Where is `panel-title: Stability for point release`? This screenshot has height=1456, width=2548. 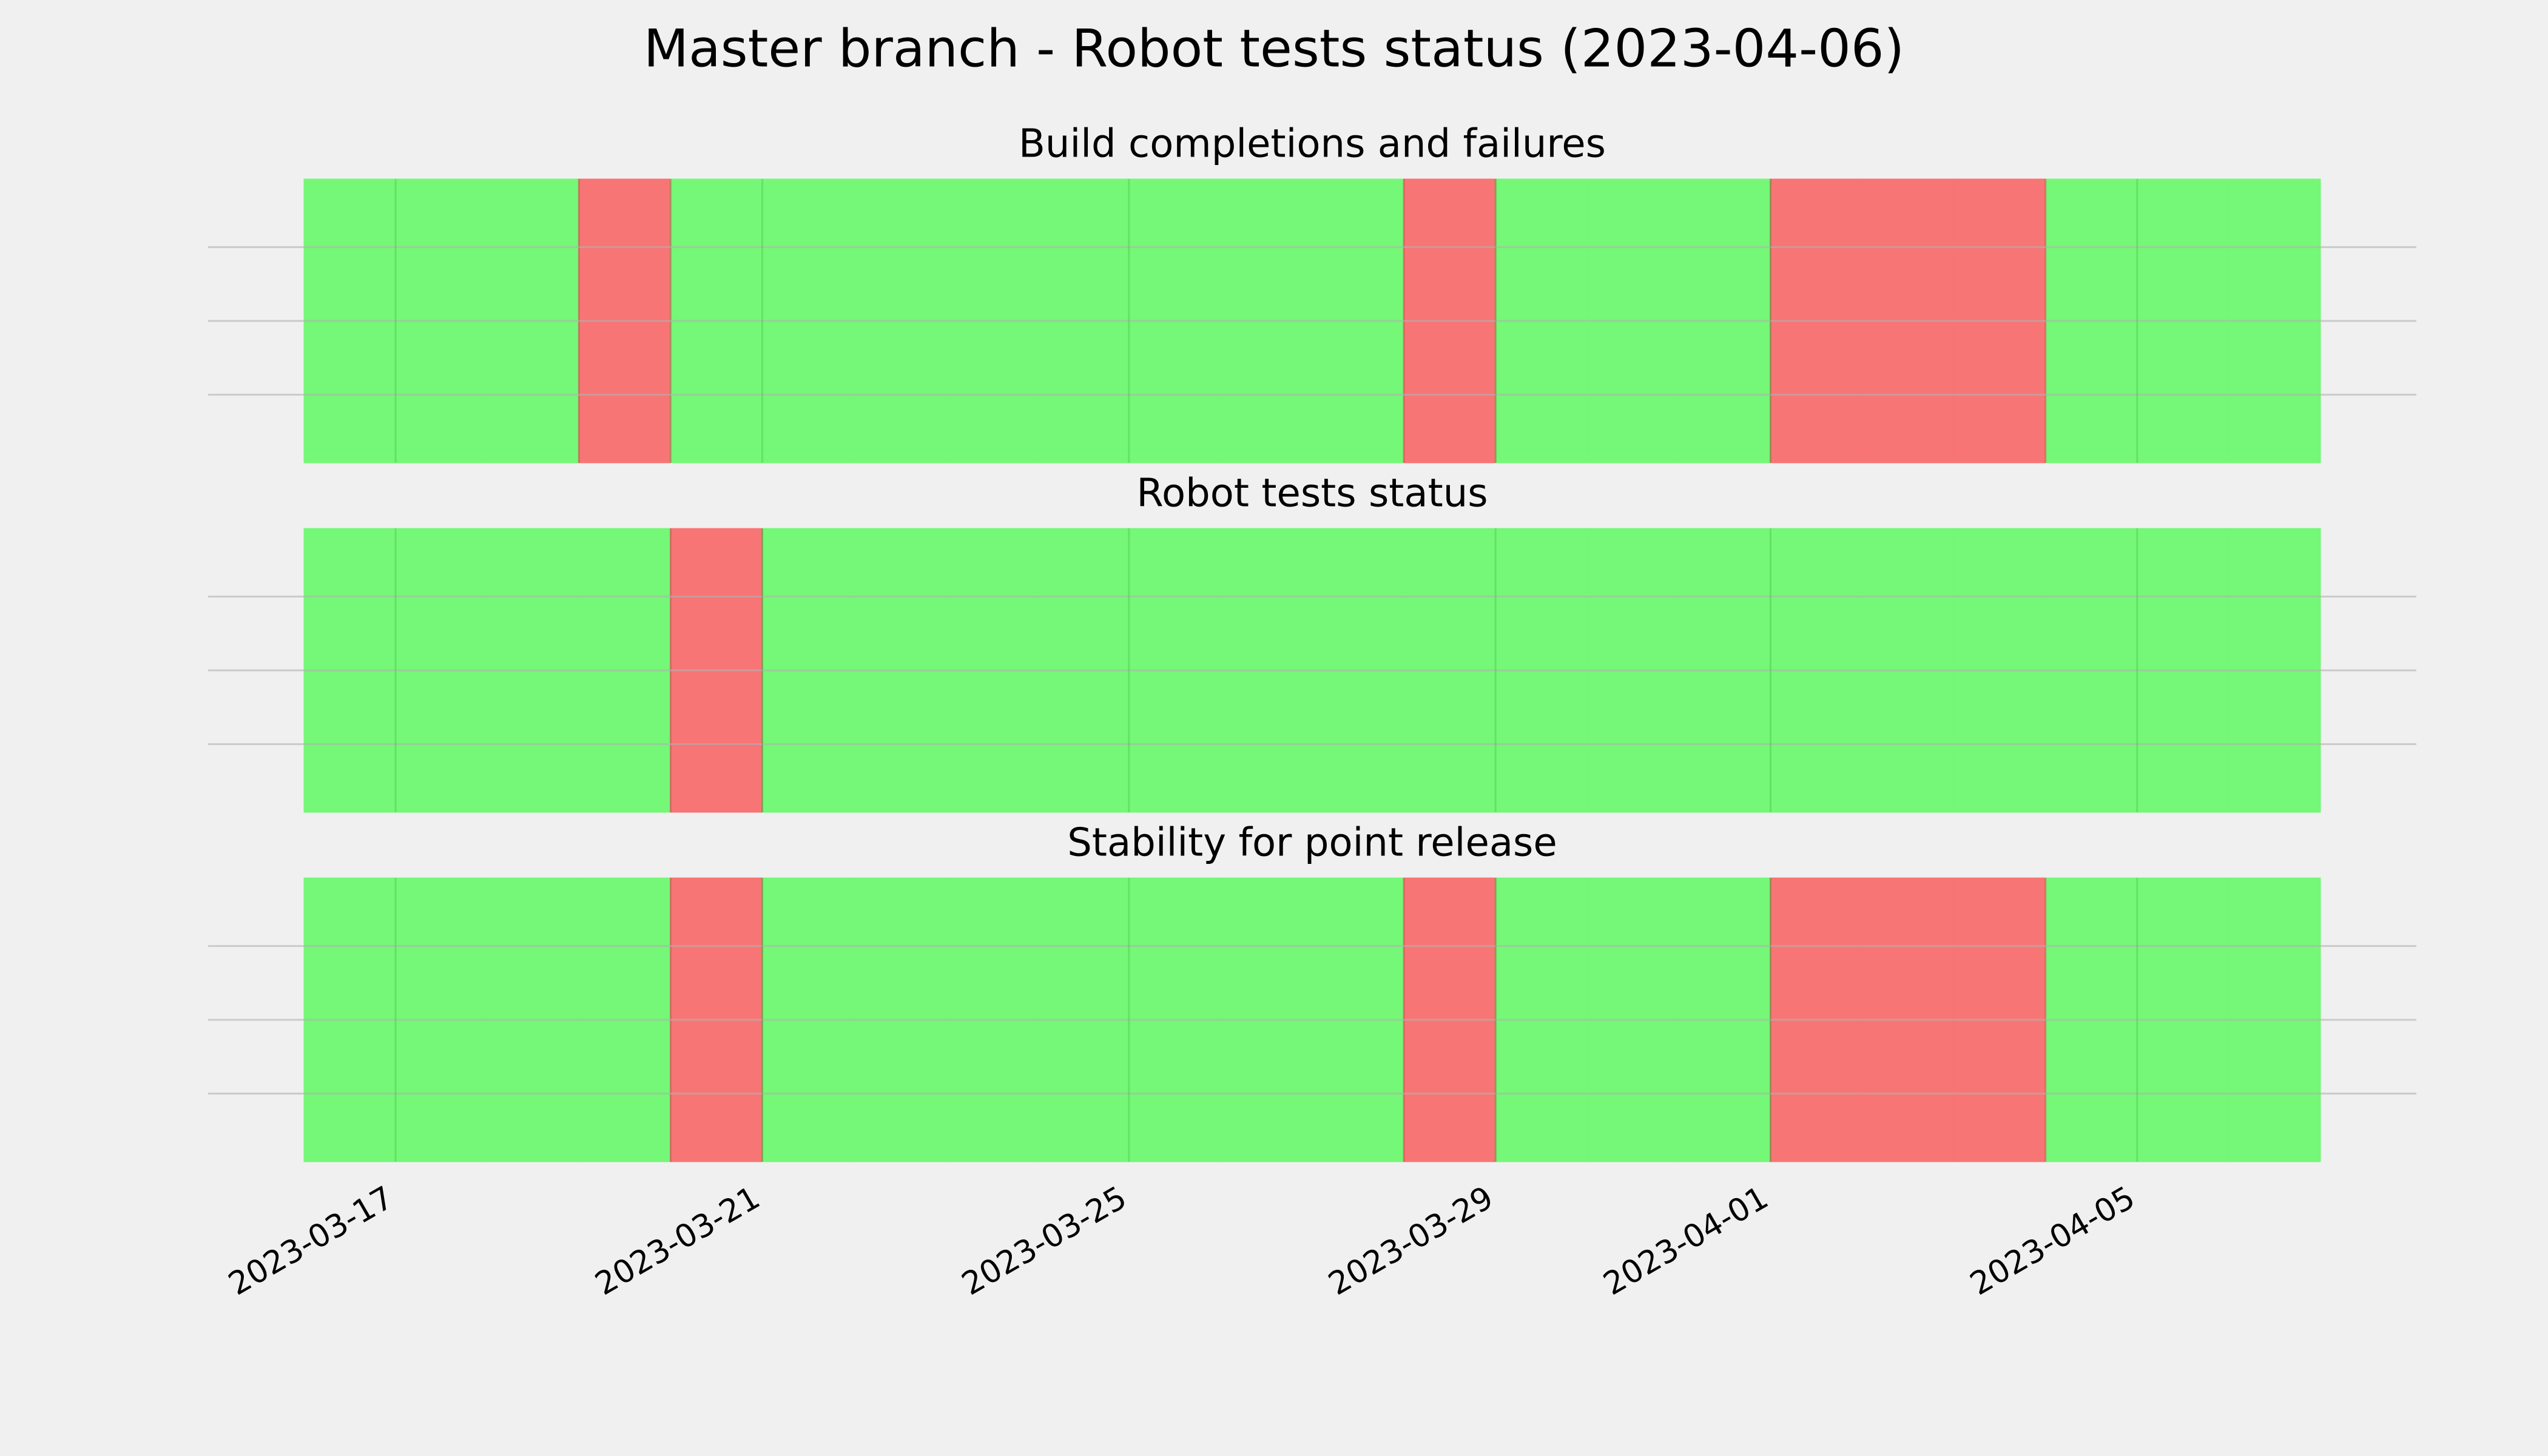
panel-title: Stability for point release is located at coordinates (1312, 843).